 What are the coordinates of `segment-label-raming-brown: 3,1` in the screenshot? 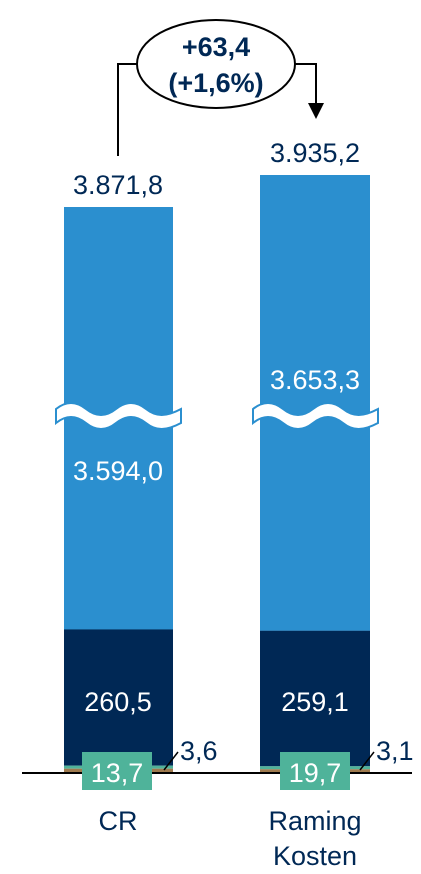 It's located at (395, 751).